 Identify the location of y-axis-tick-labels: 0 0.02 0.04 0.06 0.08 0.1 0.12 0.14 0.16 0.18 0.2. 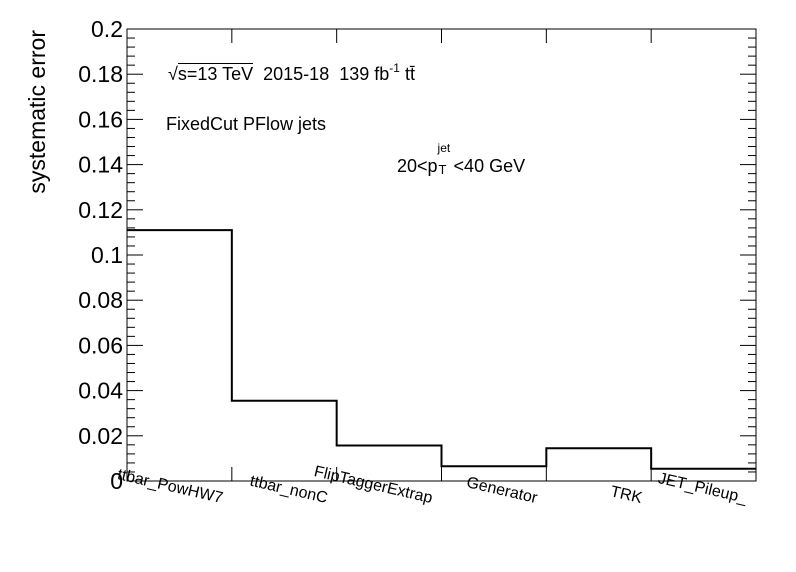
(100, 255).